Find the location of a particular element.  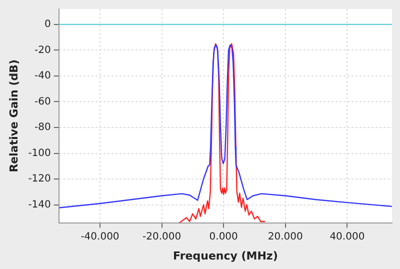

x-tick-label: -40.000 is located at coordinates (100, 236).